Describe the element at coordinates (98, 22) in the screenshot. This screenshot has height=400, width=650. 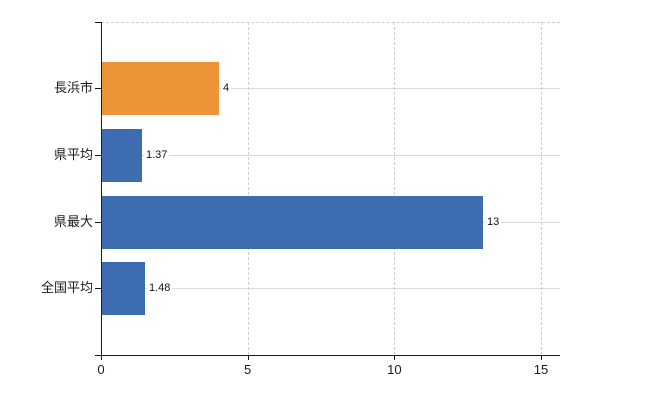
I see `y-axis-top-tick` at that location.